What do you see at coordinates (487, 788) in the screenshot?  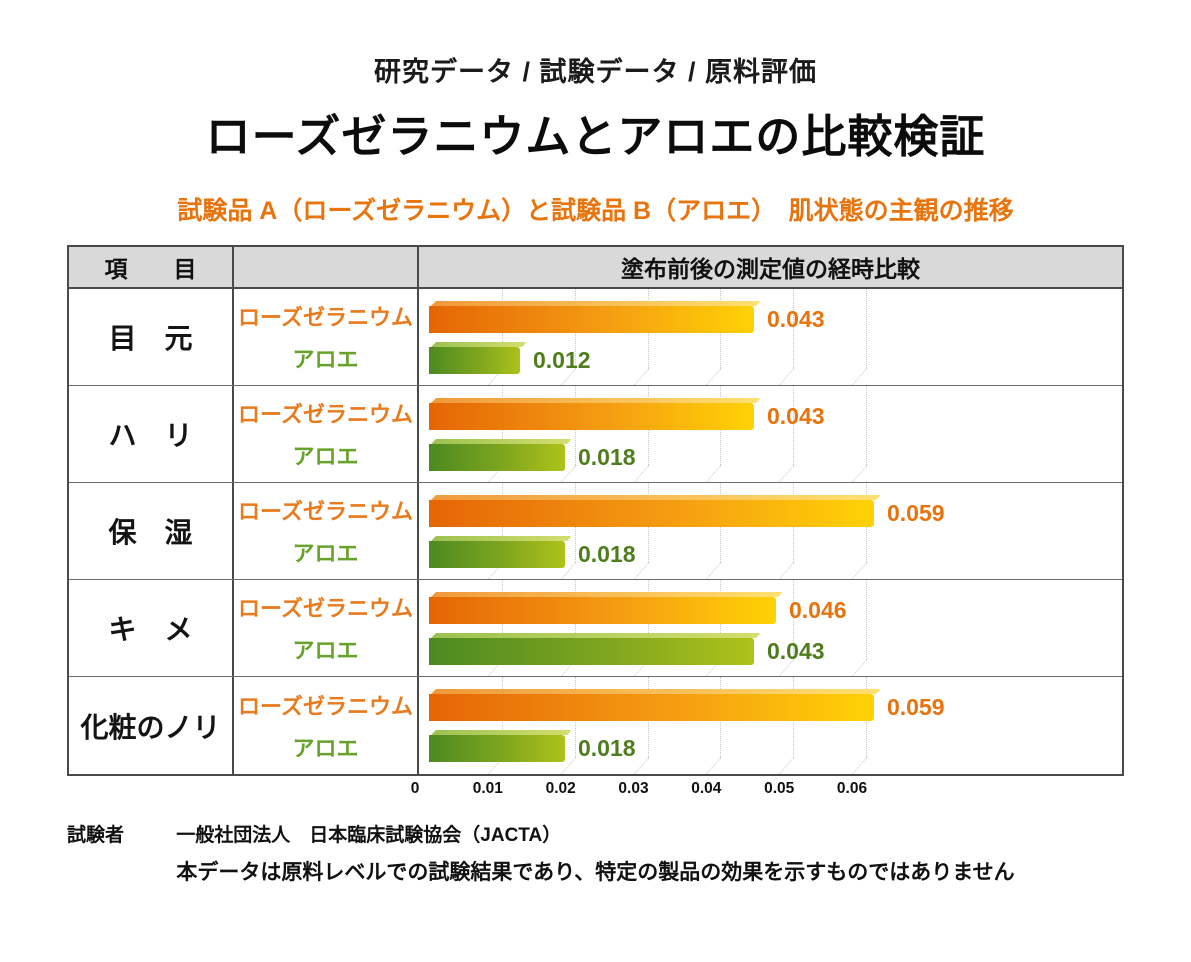 I see `x-axis-tick: 0.01` at bounding box center [487, 788].